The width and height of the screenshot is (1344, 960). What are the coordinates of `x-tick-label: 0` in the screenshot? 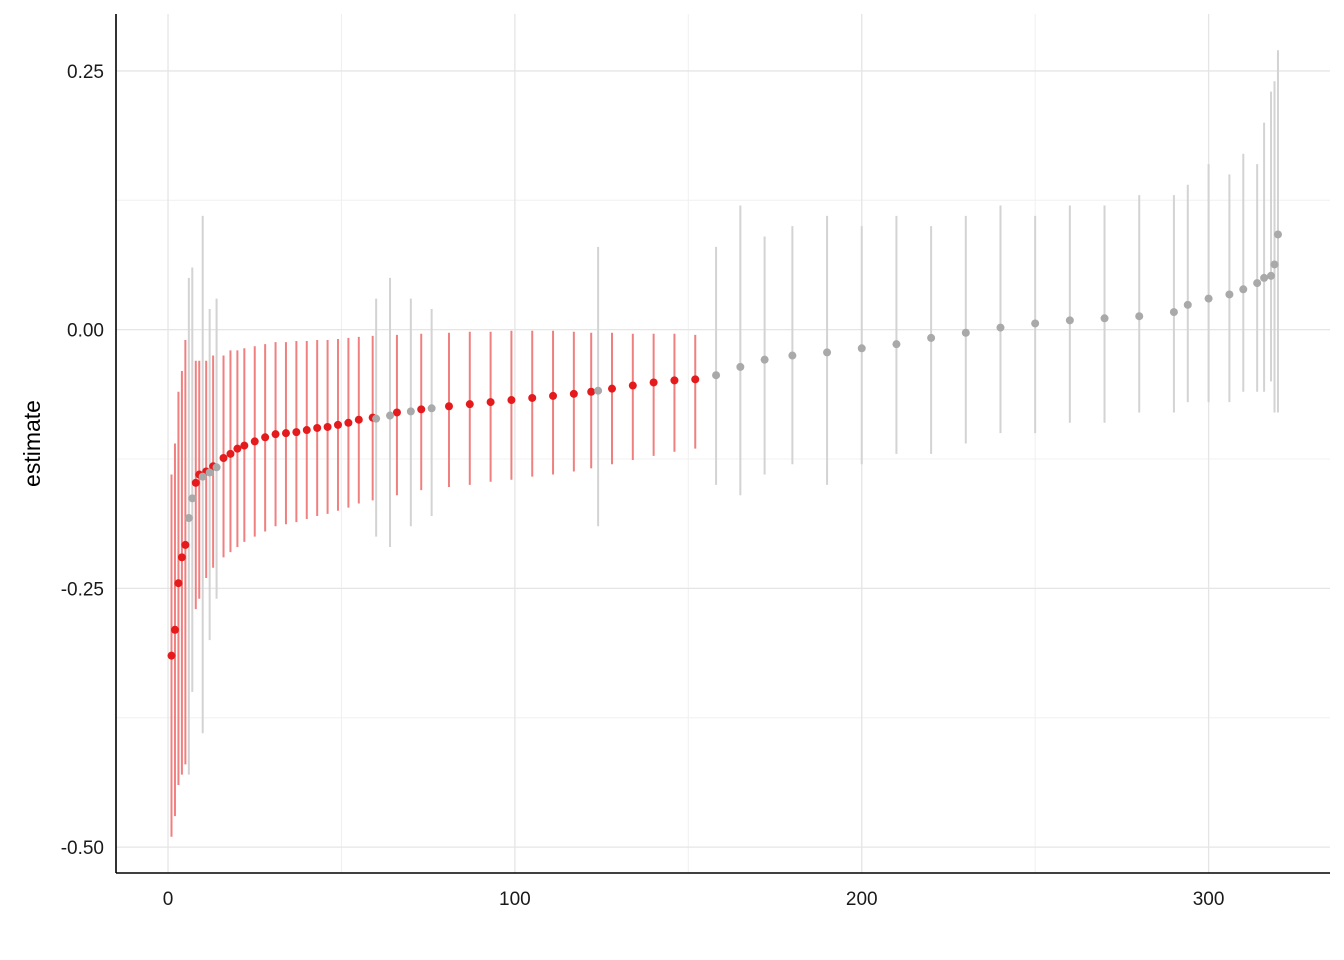 It's located at (168, 899).